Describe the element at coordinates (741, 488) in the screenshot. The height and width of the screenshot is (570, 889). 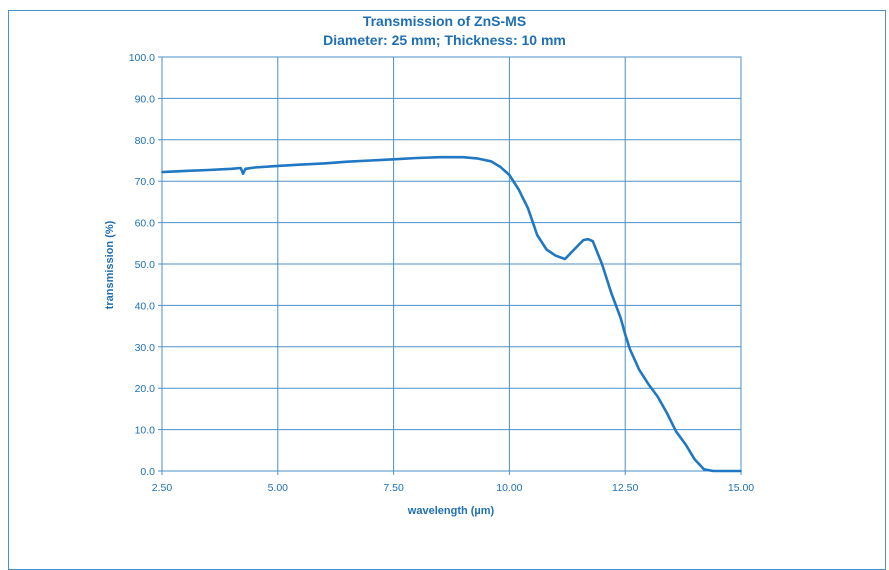
I see `x-tick-label: 15.00` at that location.